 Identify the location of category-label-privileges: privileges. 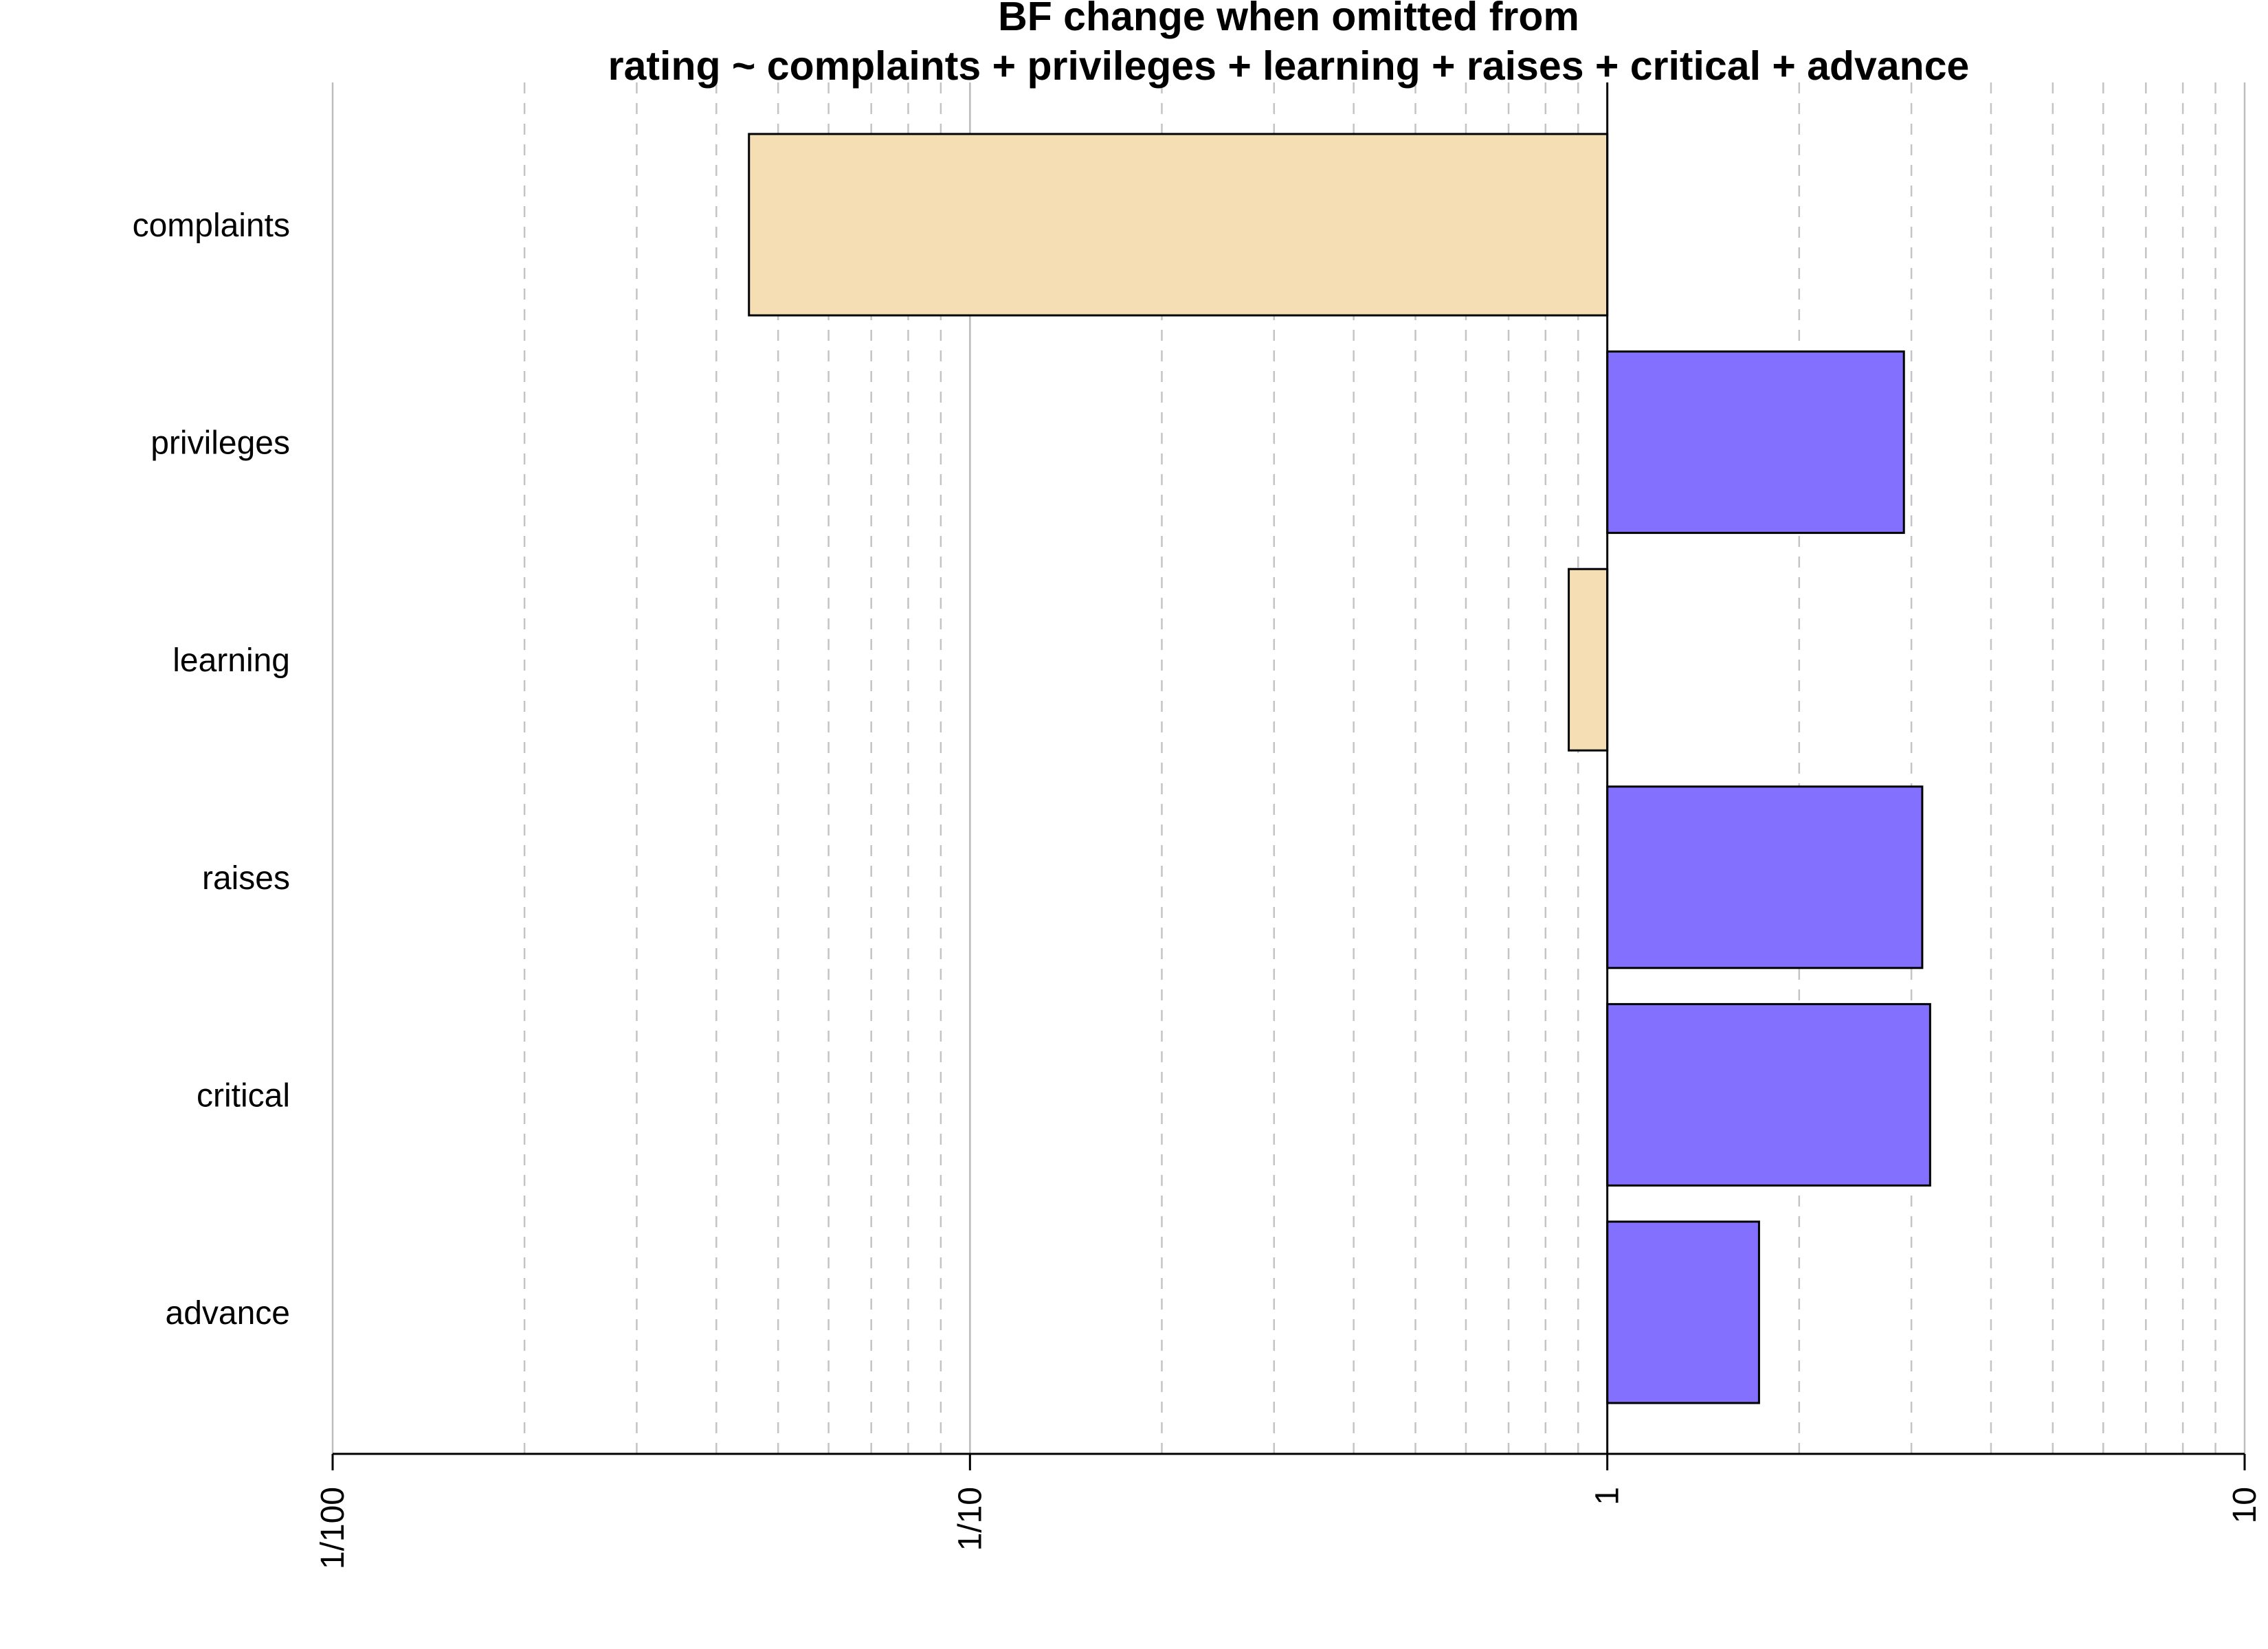
(221, 443).